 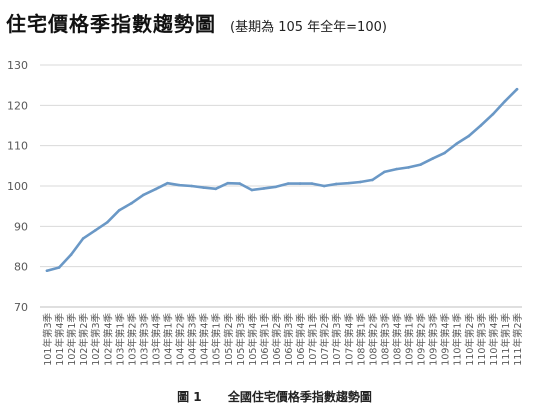 I want to click on x-tick-label: 109年第2季, so click(x=422, y=339).